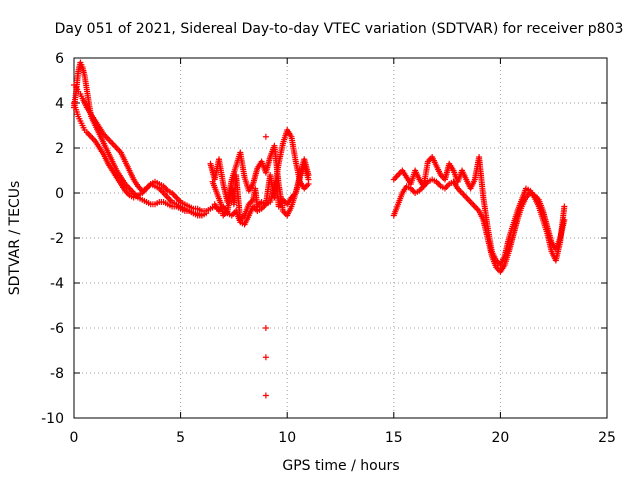  What do you see at coordinates (59, 59) in the screenshot?
I see `y-tick-label: 6` at bounding box center [59, 59].